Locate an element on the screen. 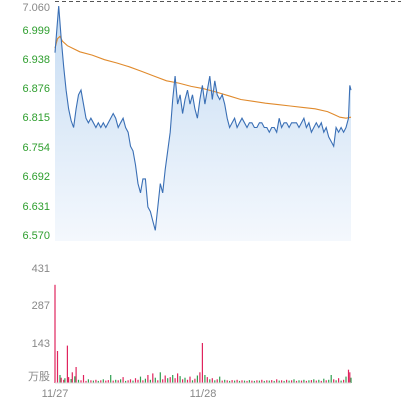  x-axis: 11/27 11/28 is located at coordinates (129, 394).